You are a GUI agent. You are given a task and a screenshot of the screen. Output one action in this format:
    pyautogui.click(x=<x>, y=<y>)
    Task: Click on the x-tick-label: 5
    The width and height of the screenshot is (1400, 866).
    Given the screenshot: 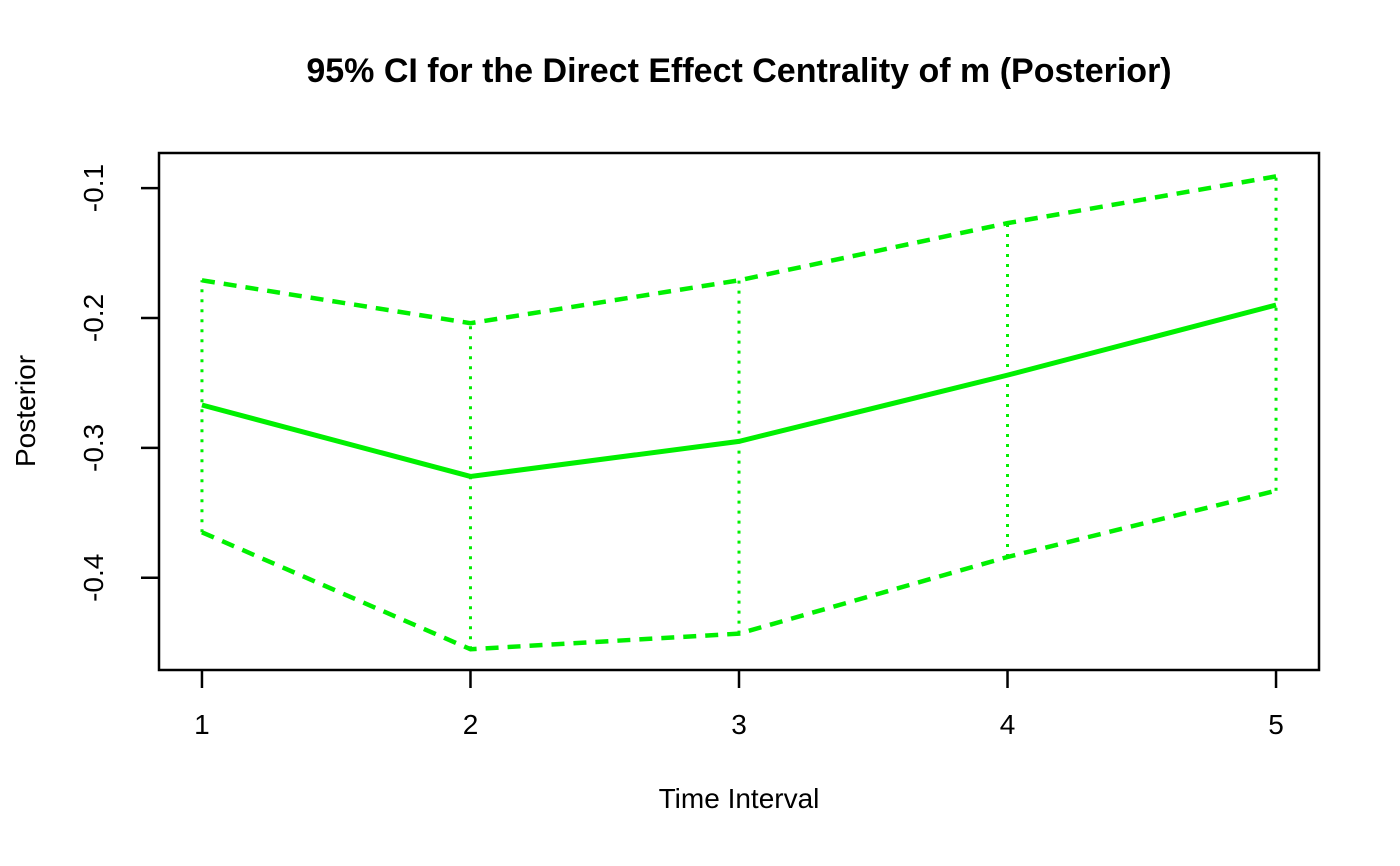 What is the action you would take?
    pyautogui.click(x=1276, y=724)
    